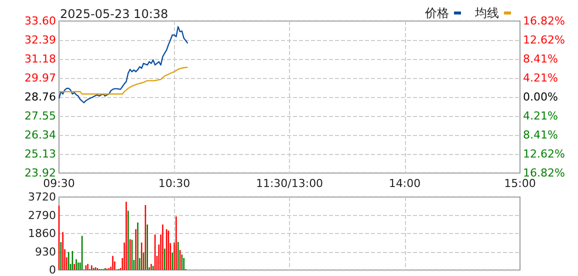 The height and width of the screenshot is (276, 578). What do you see at coordinates (40, 21) in the screenshot?
I see `y-tick-label: 33.60` at bounding box center [40, 21].